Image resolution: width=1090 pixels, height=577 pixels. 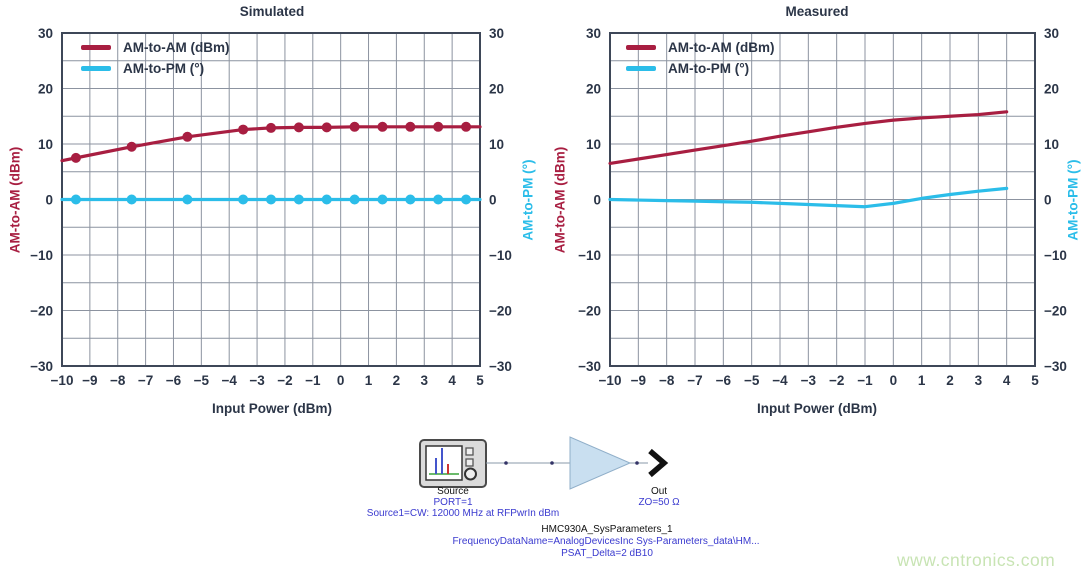 I want to click on watermark: www.cntronics.com, so click(x=976, y=560).